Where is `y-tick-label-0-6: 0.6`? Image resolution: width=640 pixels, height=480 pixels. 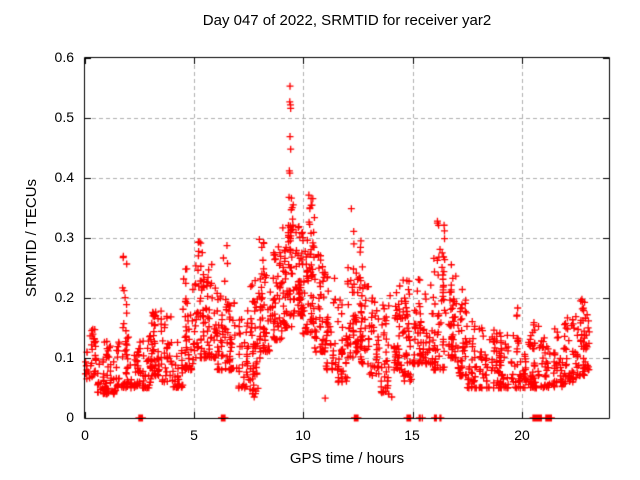
y-tick-label-0-6: 0.6 is located at coordinates (64, 57).